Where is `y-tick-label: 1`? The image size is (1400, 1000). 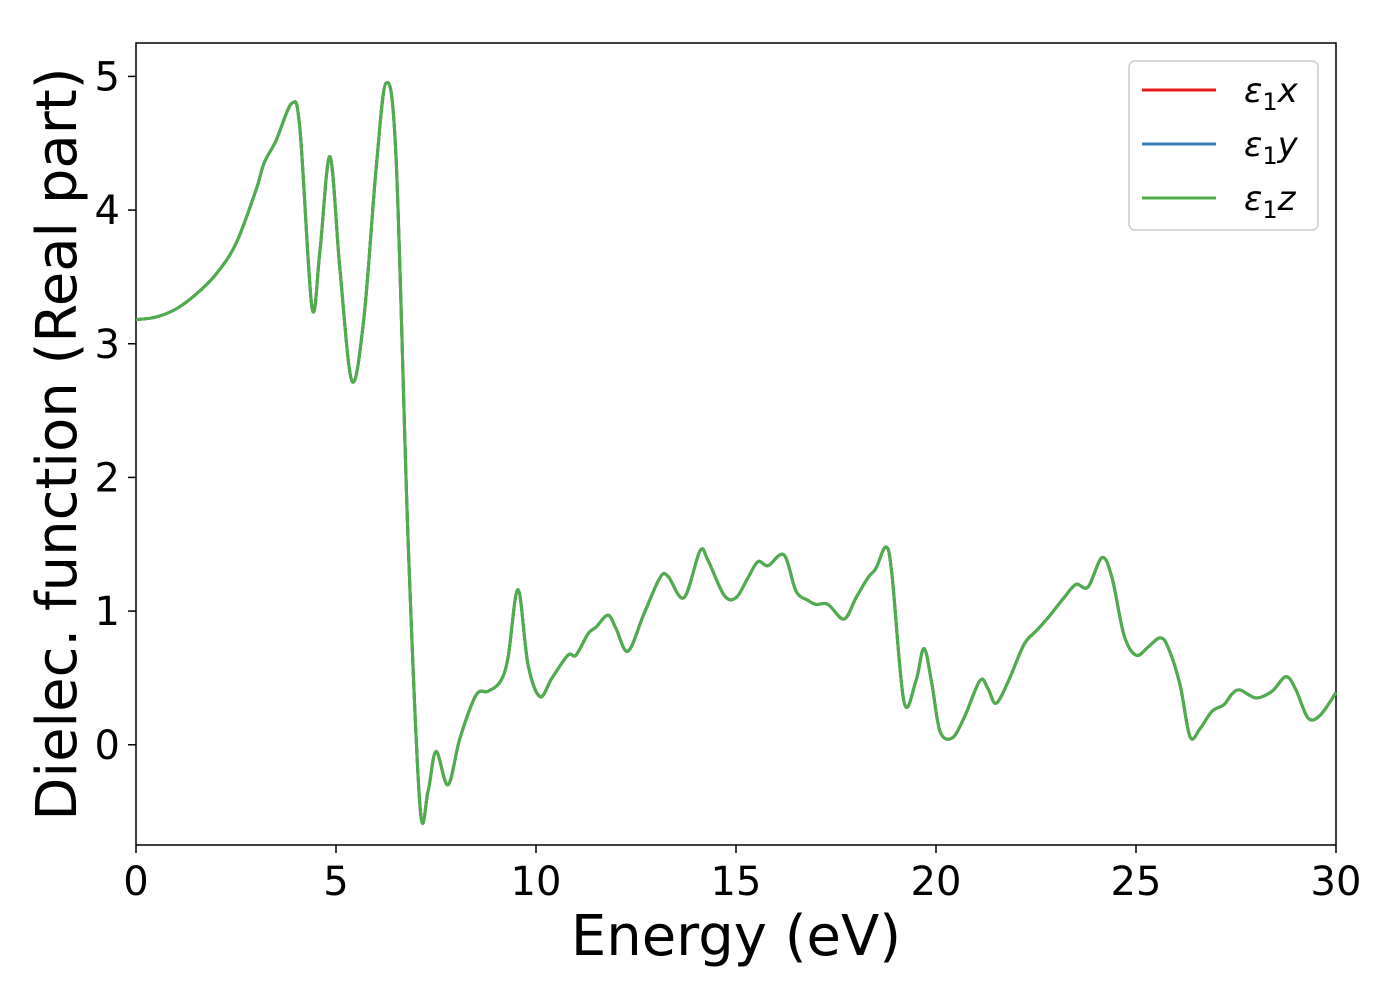
y-tick-label: 1 is located at coordinates (107, 612).